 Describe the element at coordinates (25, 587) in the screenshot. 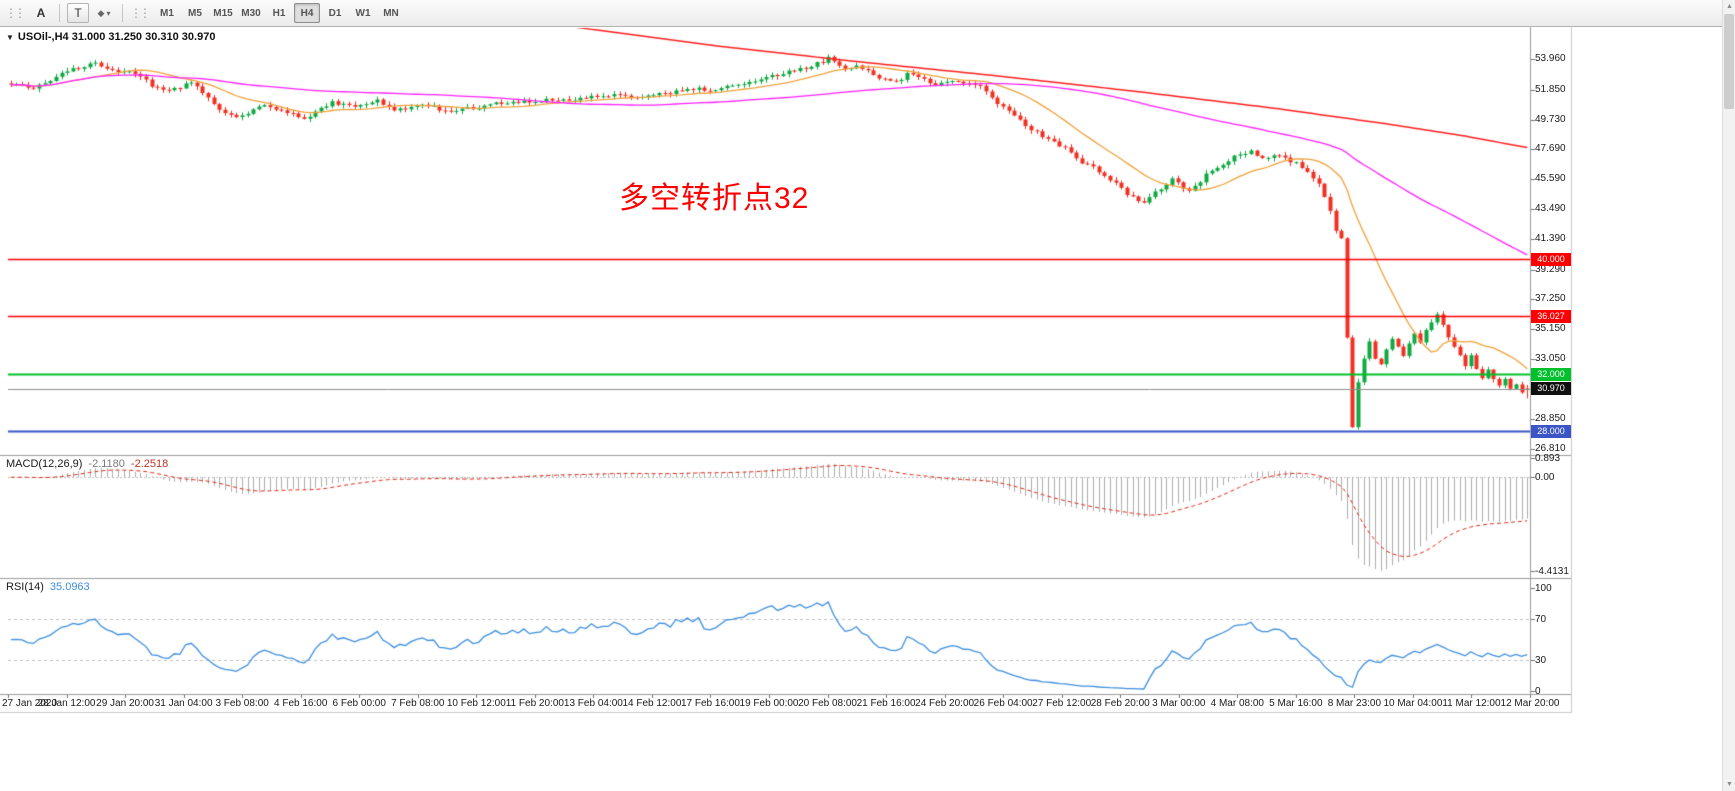

I see `rsi-title: RSI(14)` at that location.